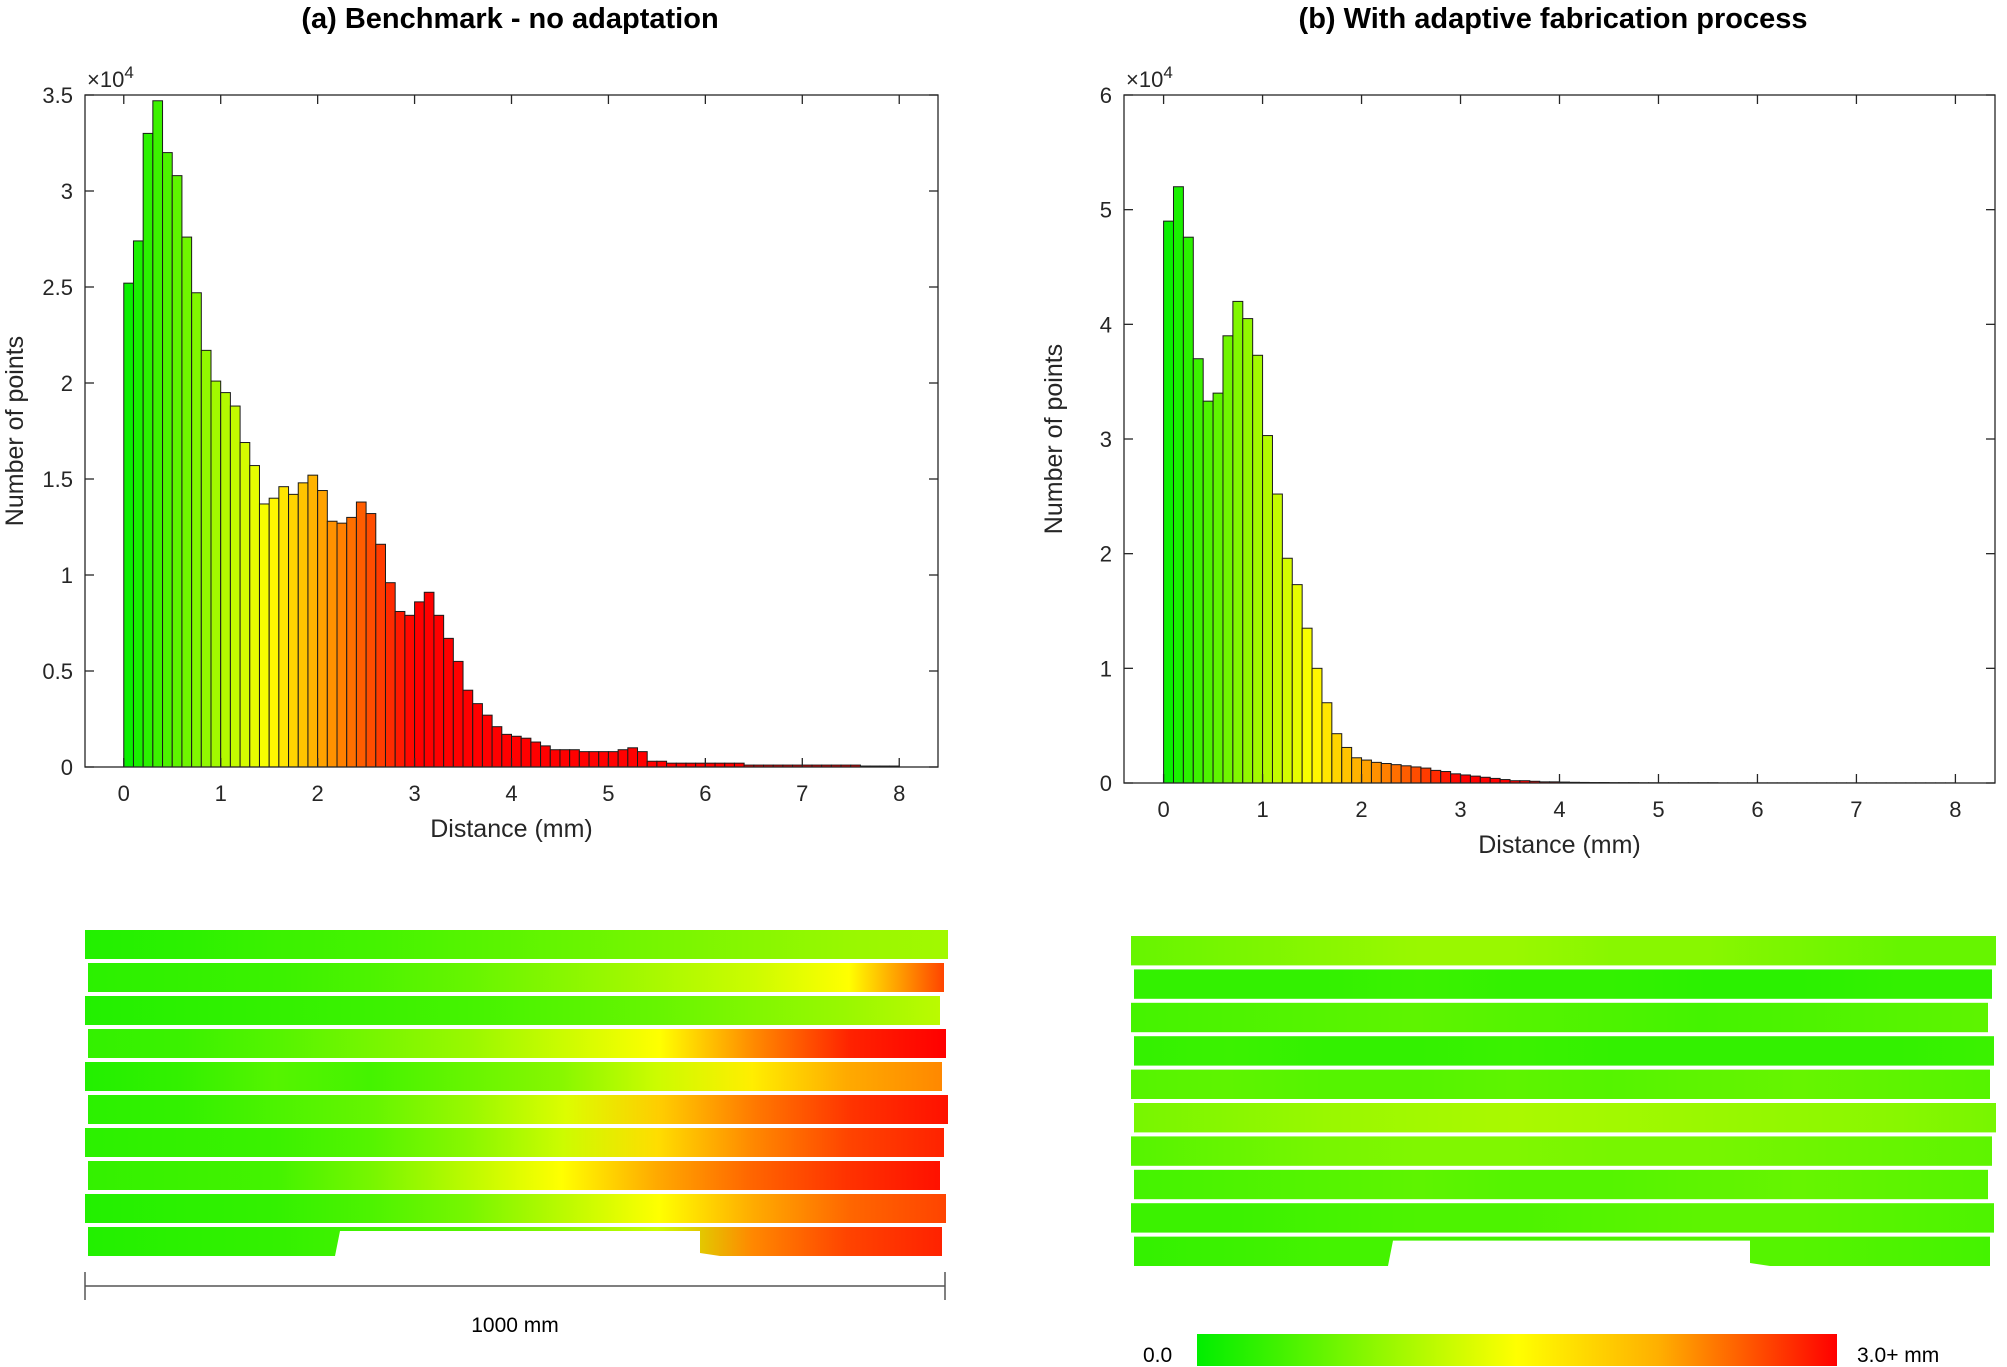 This screenshot has height=1367, width=2007. I want to click on colorbar-max-label: 3.0+ mm, so click(1898, 1355).